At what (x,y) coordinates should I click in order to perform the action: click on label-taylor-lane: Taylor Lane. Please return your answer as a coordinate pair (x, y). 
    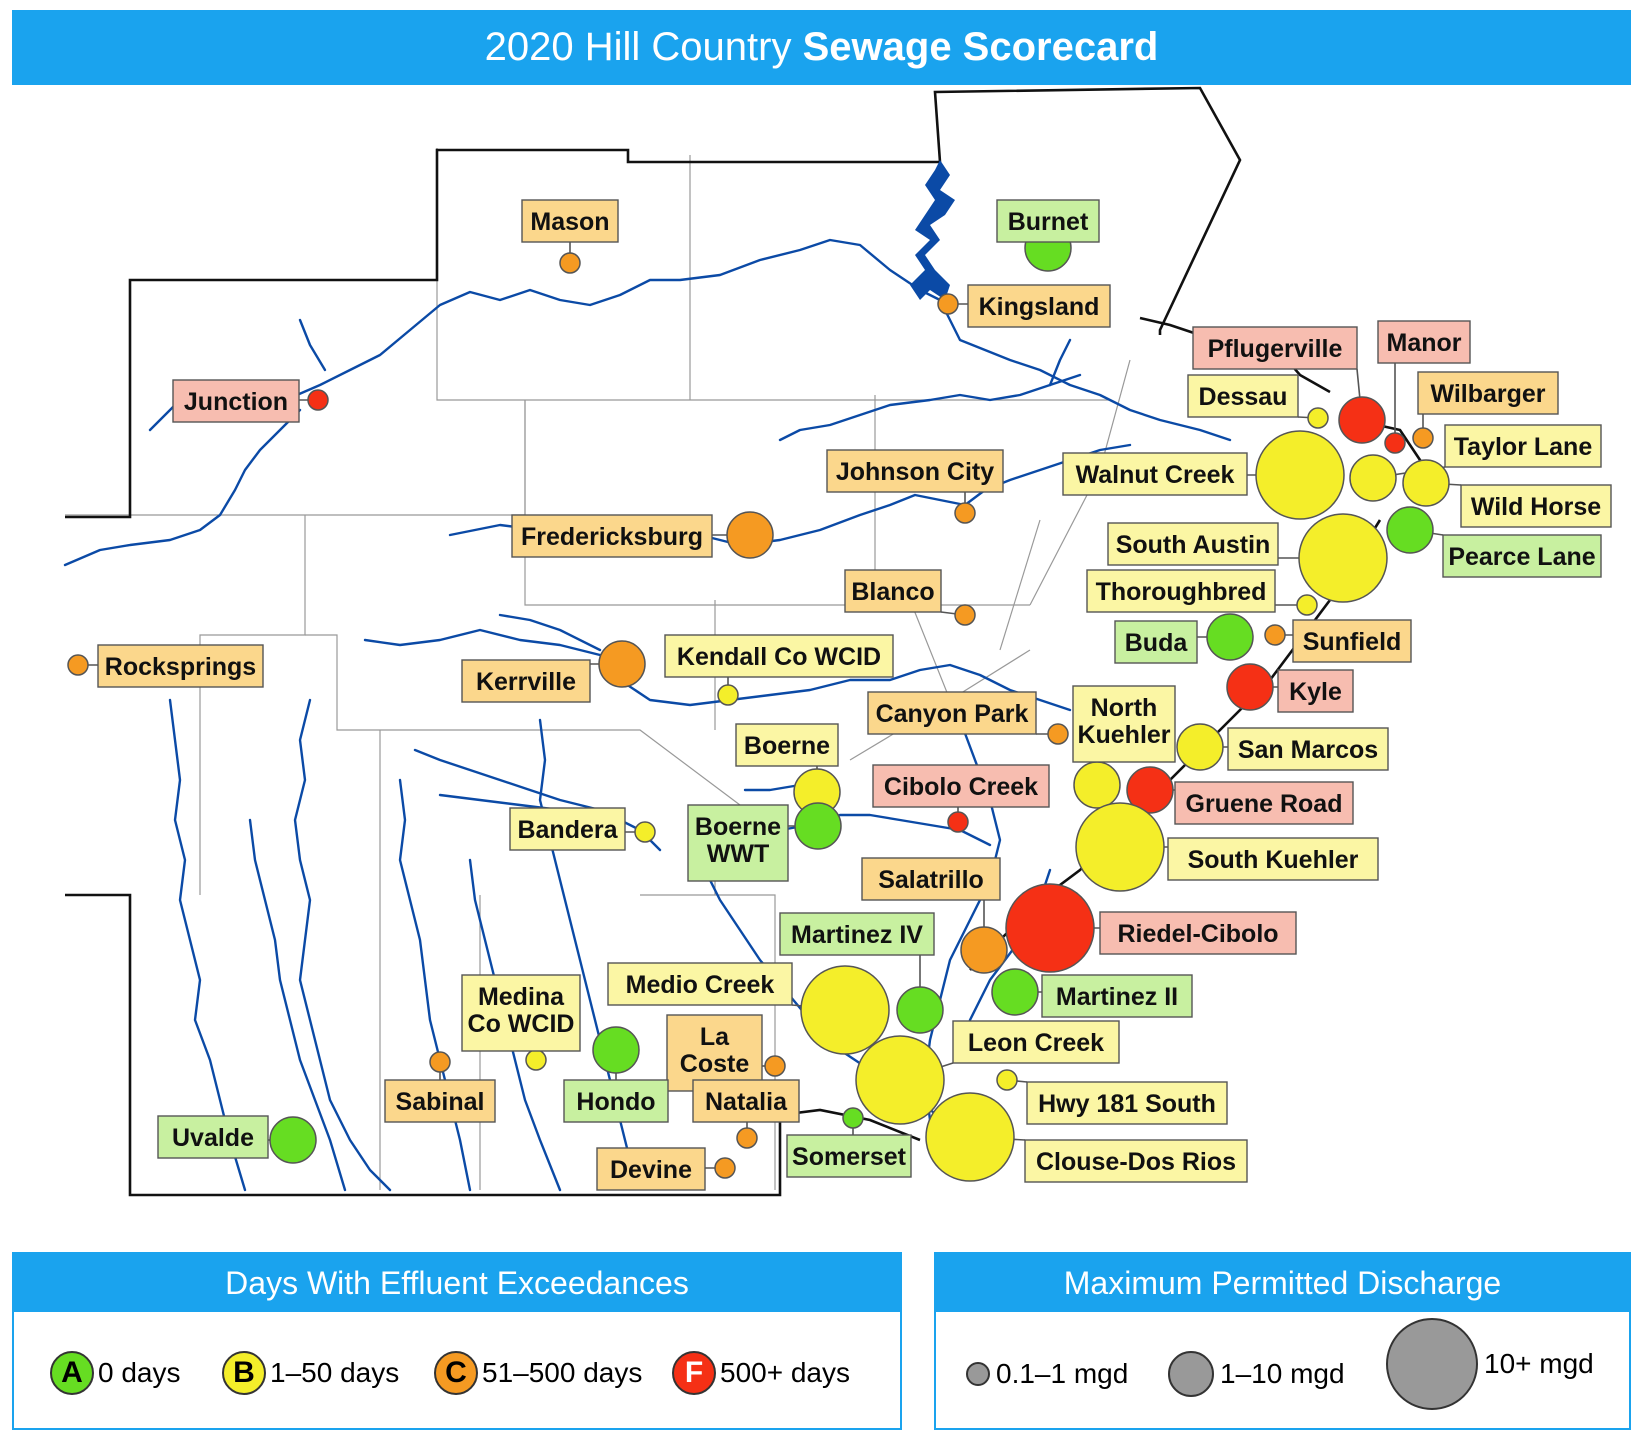
    Looking at the image, I should click on (1523, 446).